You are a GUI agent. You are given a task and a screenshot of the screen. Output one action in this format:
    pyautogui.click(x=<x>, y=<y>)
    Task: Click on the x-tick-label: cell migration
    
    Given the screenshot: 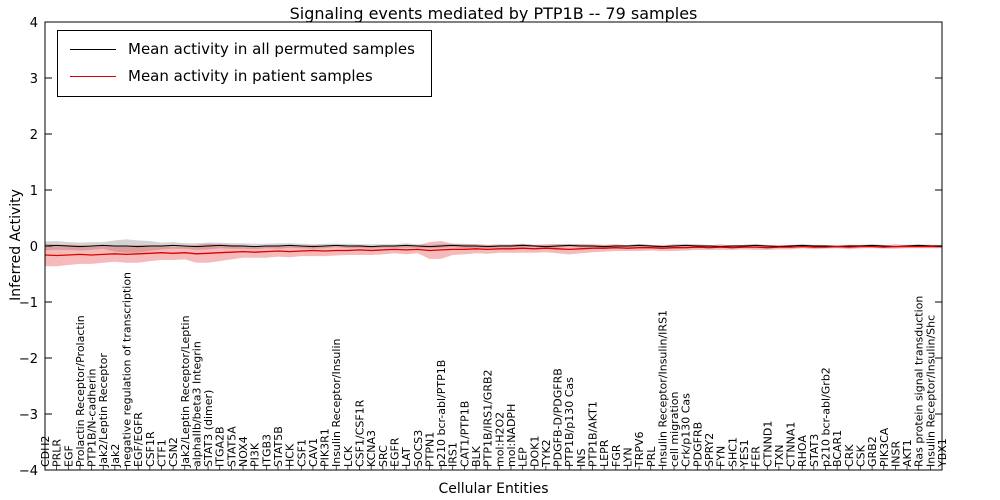 What is the action you would take?
    pyautogui.click(x=674, y=429)
    